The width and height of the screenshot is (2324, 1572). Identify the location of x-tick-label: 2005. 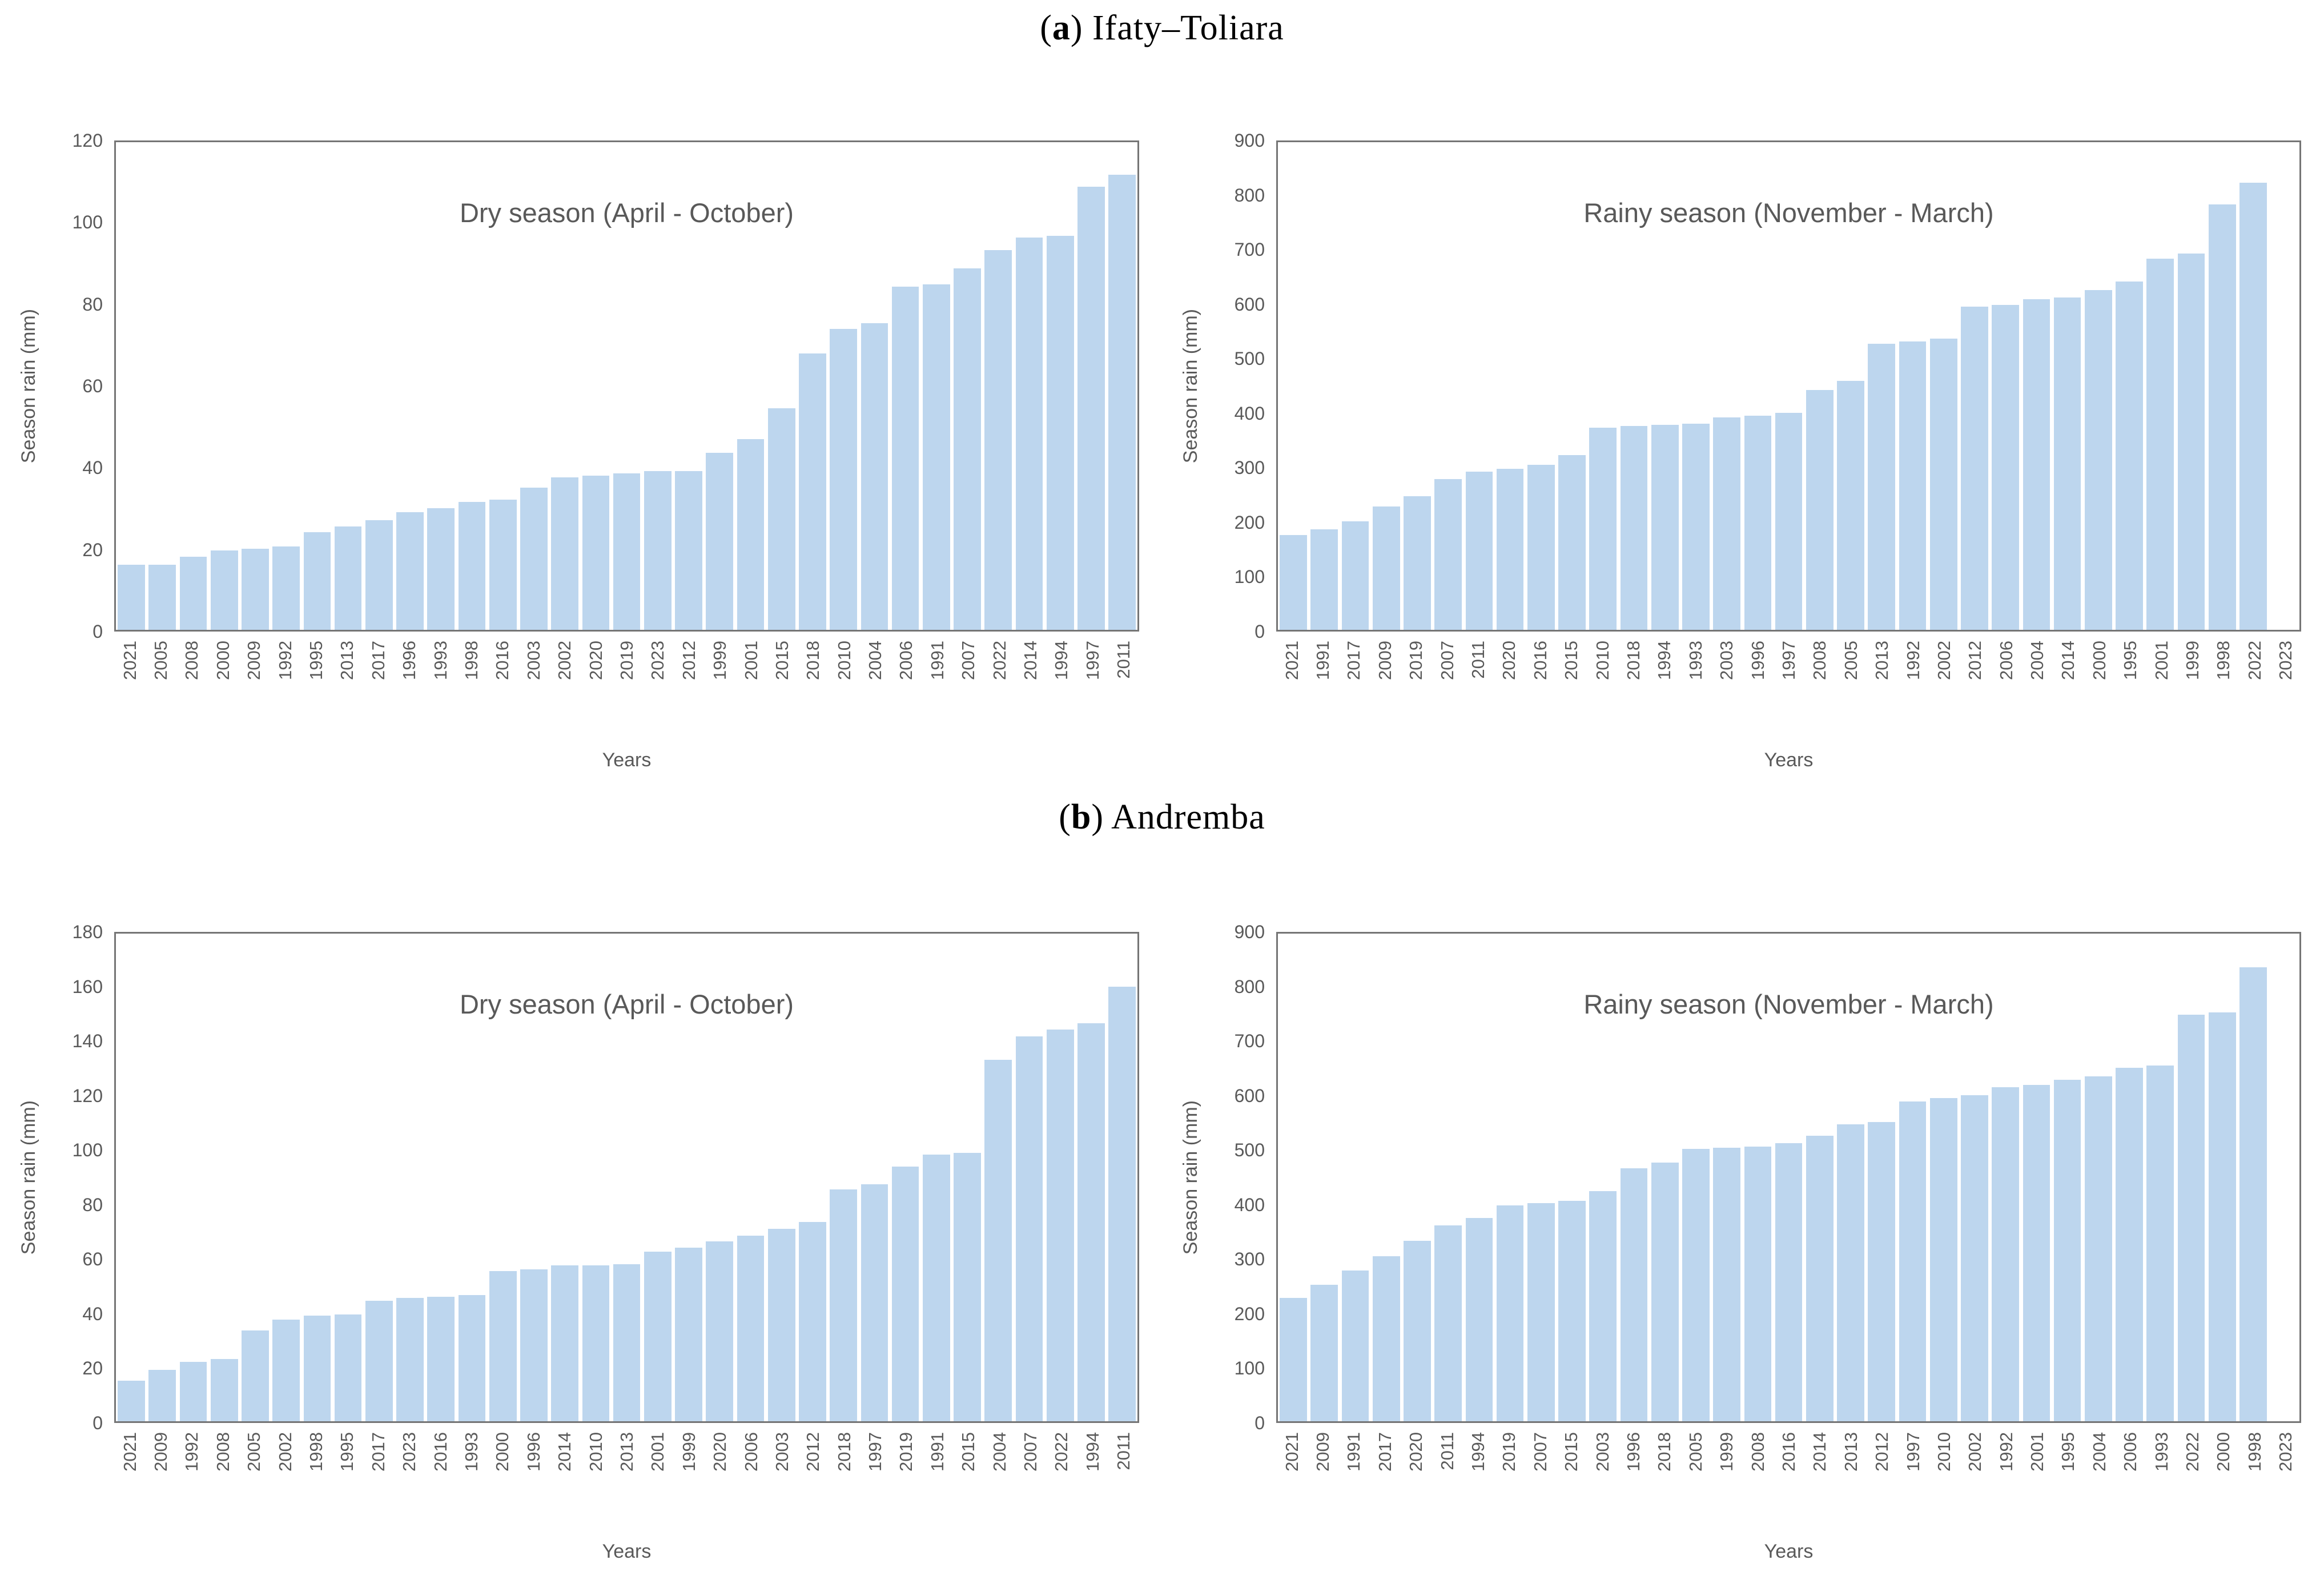
(161, 660).